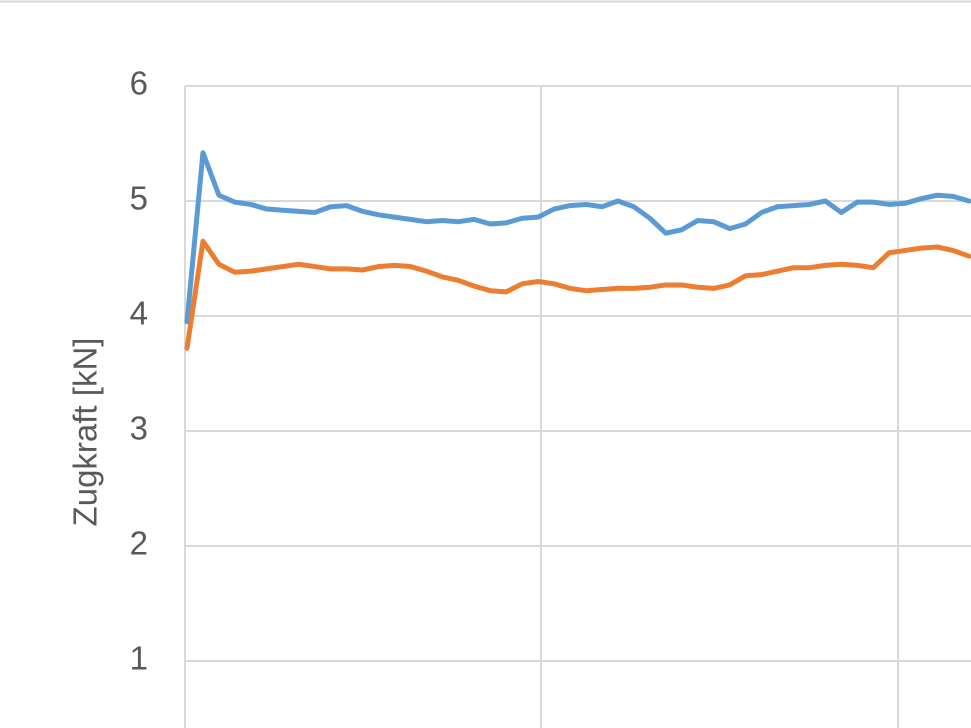  I want to click on y-tick-label: 5, so click(139, 198).